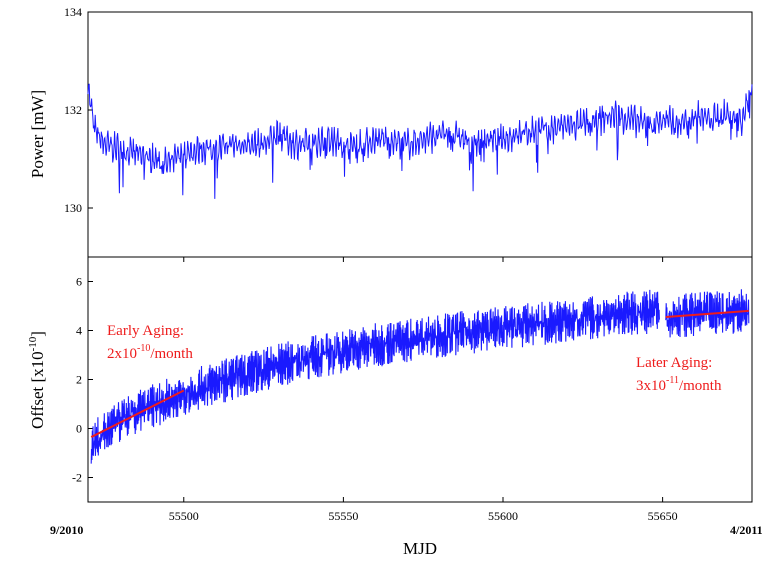  What do you see at coordinates (33, 343) in the screenshot?
I see `offset-axis-label-exp: -10` at bounding box center [33, 343].